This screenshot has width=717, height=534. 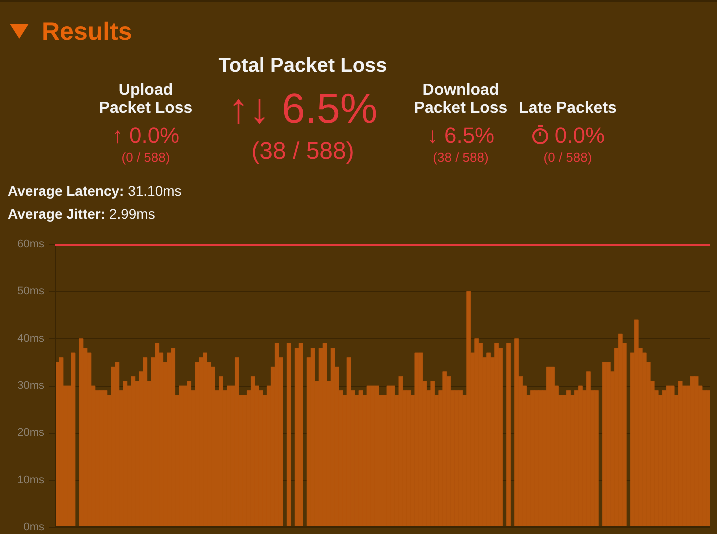 I want to click on y-tick-label: 50ms, so click(x=31, y=292).